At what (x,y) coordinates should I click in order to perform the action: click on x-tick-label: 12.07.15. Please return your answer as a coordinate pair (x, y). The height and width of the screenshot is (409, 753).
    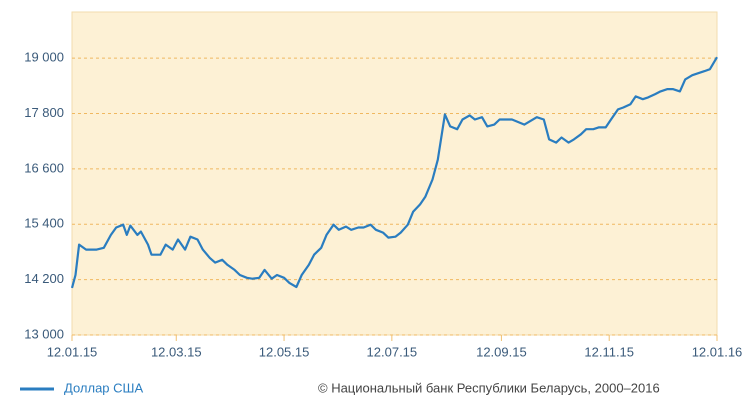
    Looking at the image, I should click on (392, 351).